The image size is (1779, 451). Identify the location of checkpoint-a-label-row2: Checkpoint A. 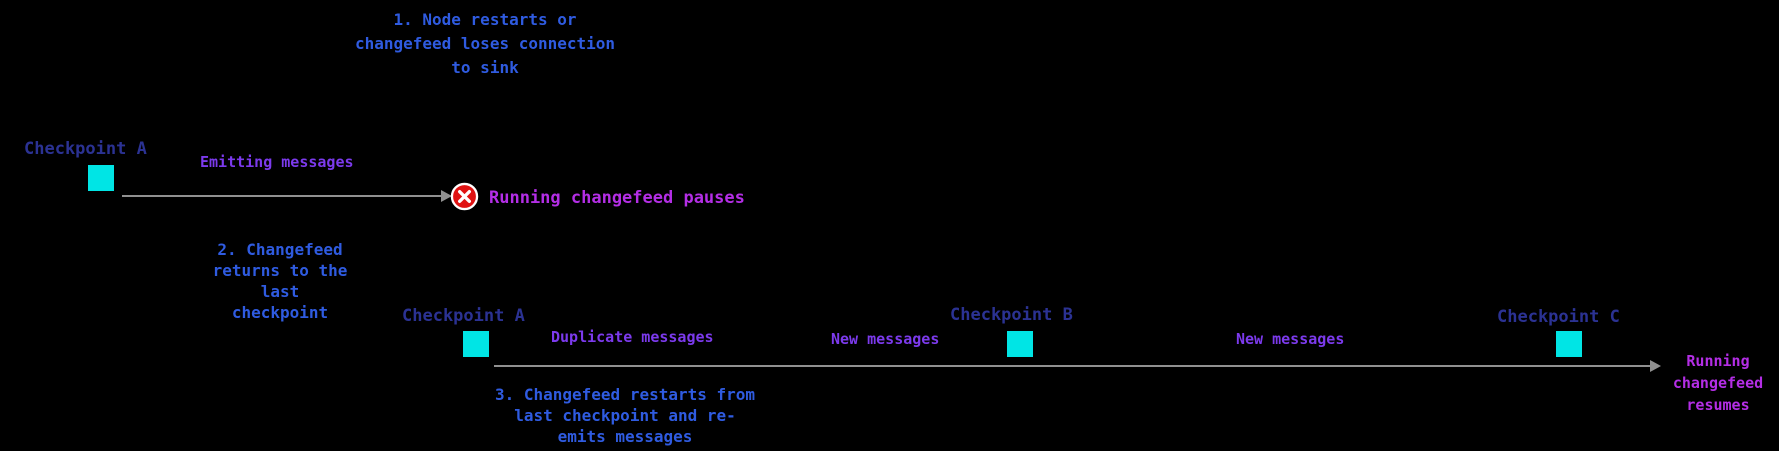
(463, 316).